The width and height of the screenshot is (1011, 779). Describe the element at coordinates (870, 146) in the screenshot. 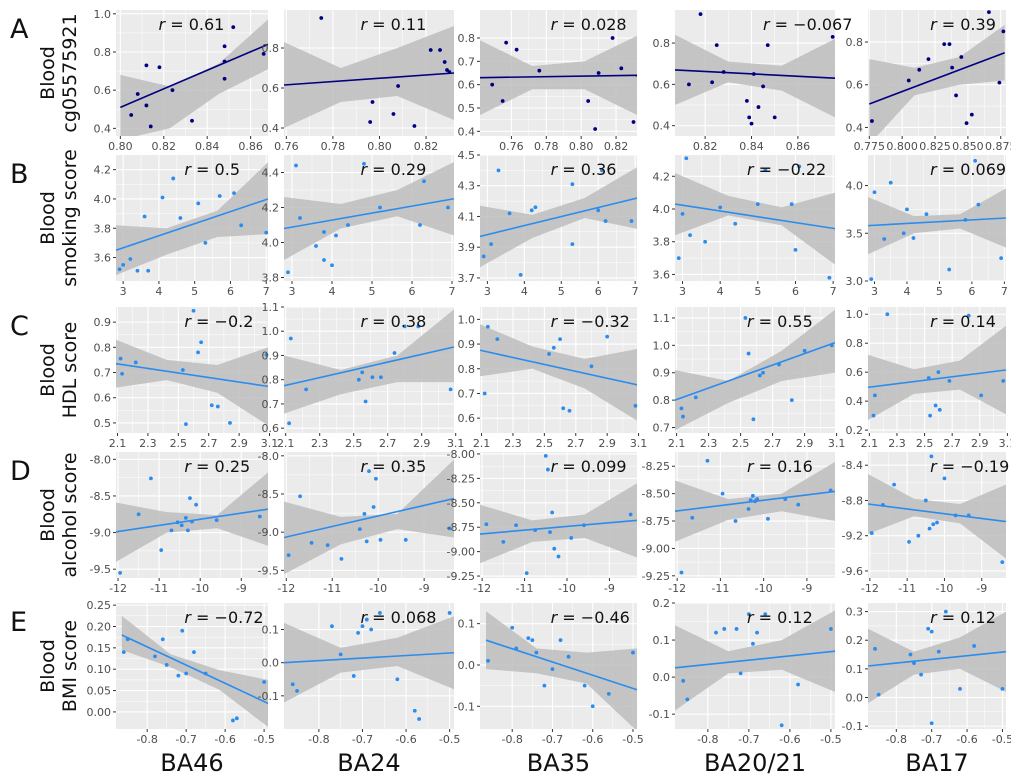

I see `x-tick-label: 0.775` at that location.